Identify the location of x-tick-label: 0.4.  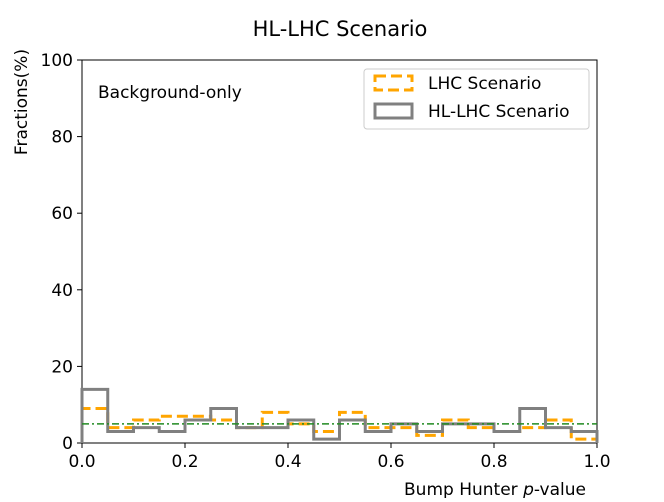
(287, 462).